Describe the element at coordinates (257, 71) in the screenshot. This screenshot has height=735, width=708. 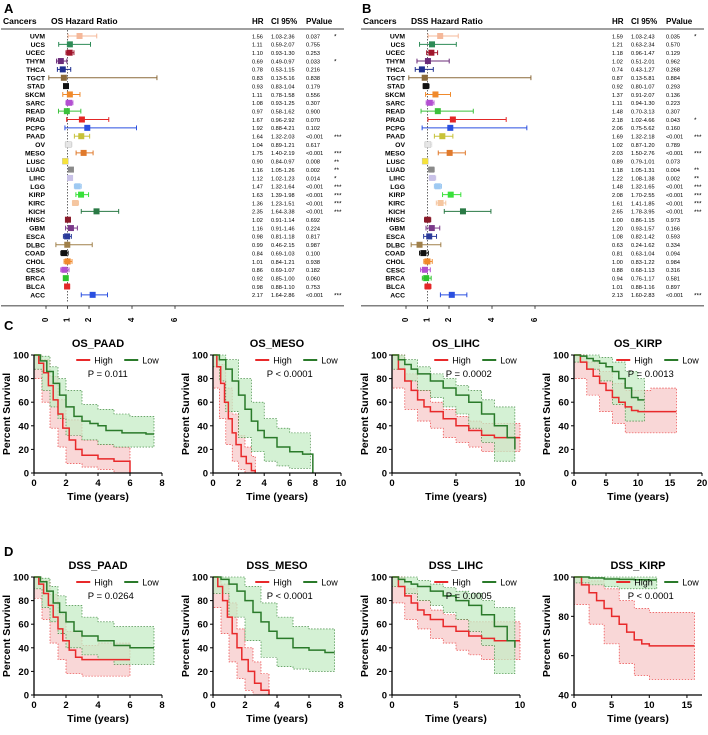
I see `hr-value: 0.78` at that location.